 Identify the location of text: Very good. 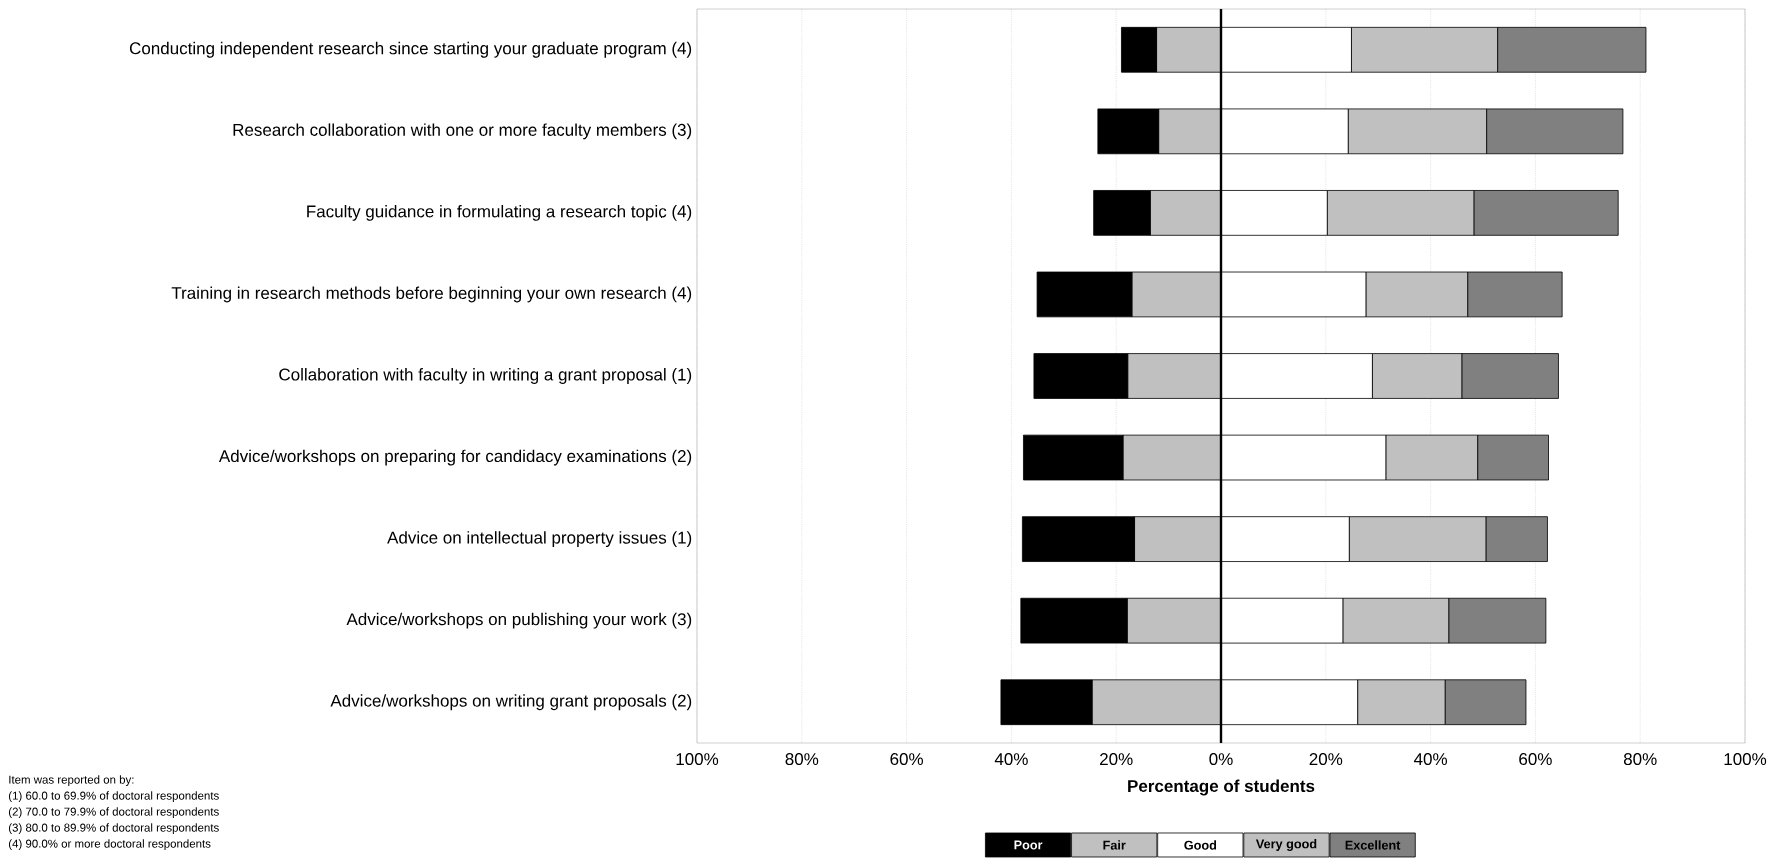
(1286, 845).